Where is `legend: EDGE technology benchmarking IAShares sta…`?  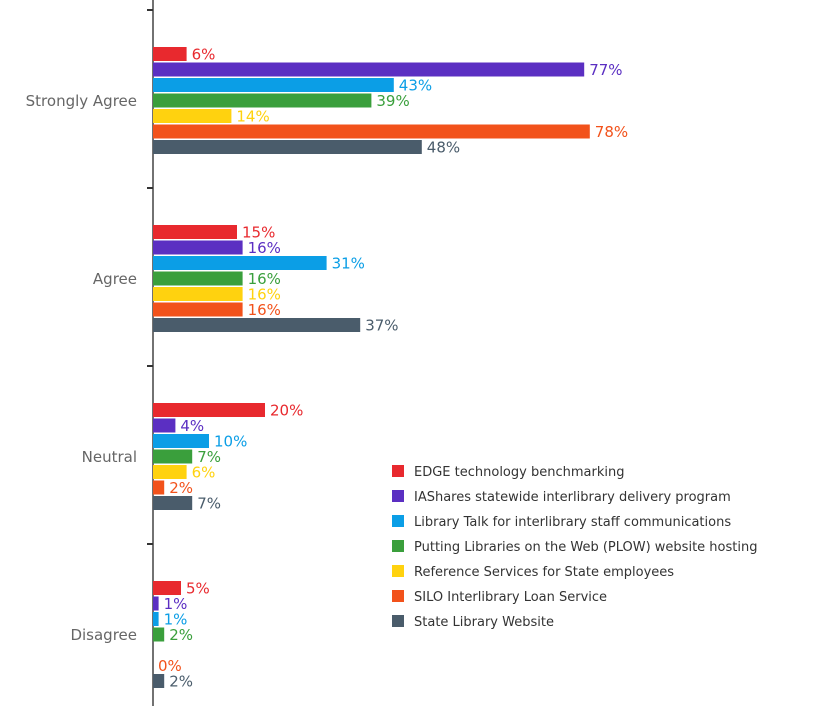 legend: EDGE technology benchmarking IAShares sta… is located at coordinates (574, 547).